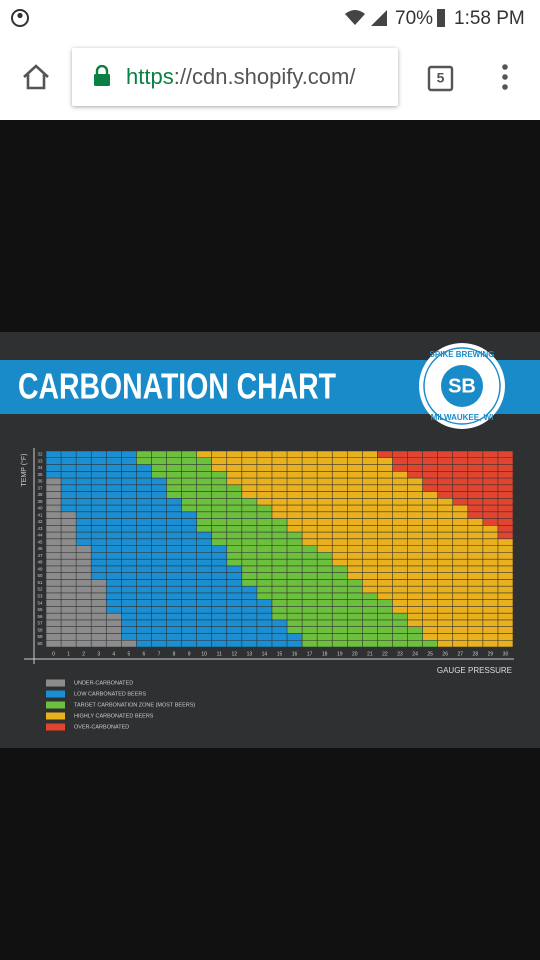  What do you see at coordinates (24, 469) in the screenshot?
I see `y-axis-label: TEMP (°F)` at bounding box center [24, 469].